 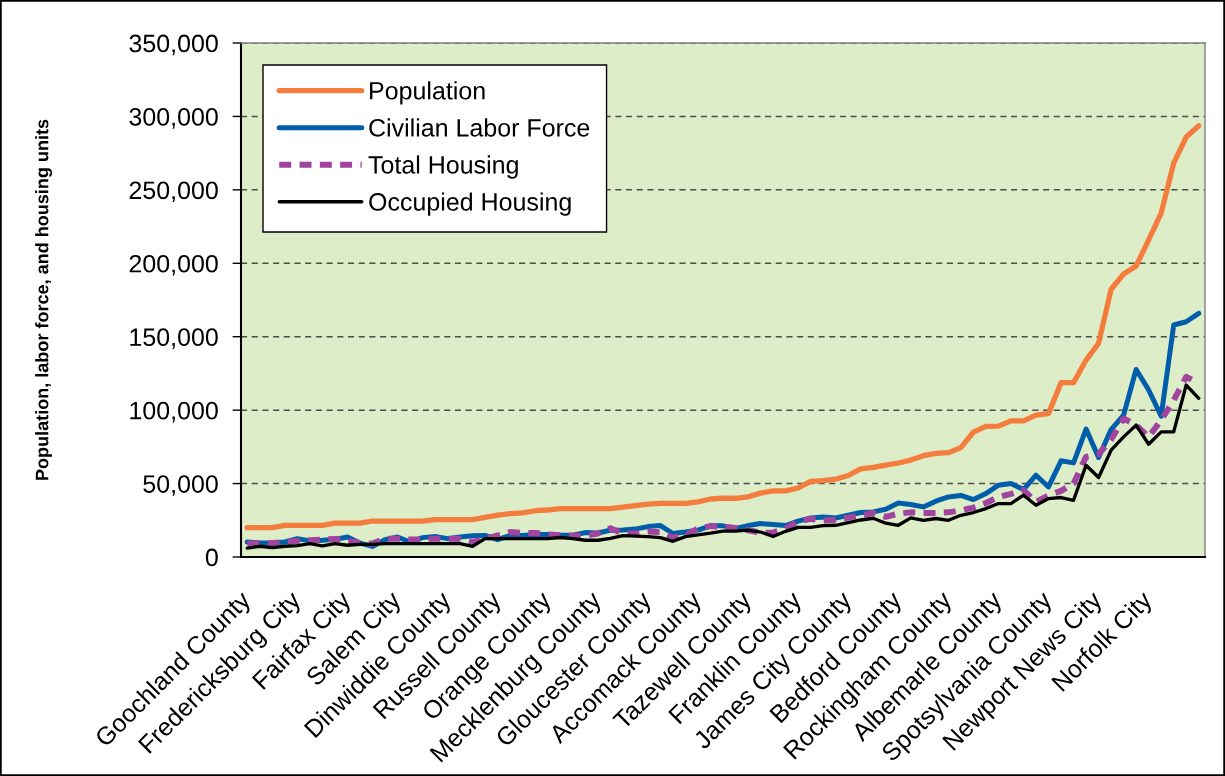 I want to click on y-tick-label: 200,000, so click(x=173, y=265).